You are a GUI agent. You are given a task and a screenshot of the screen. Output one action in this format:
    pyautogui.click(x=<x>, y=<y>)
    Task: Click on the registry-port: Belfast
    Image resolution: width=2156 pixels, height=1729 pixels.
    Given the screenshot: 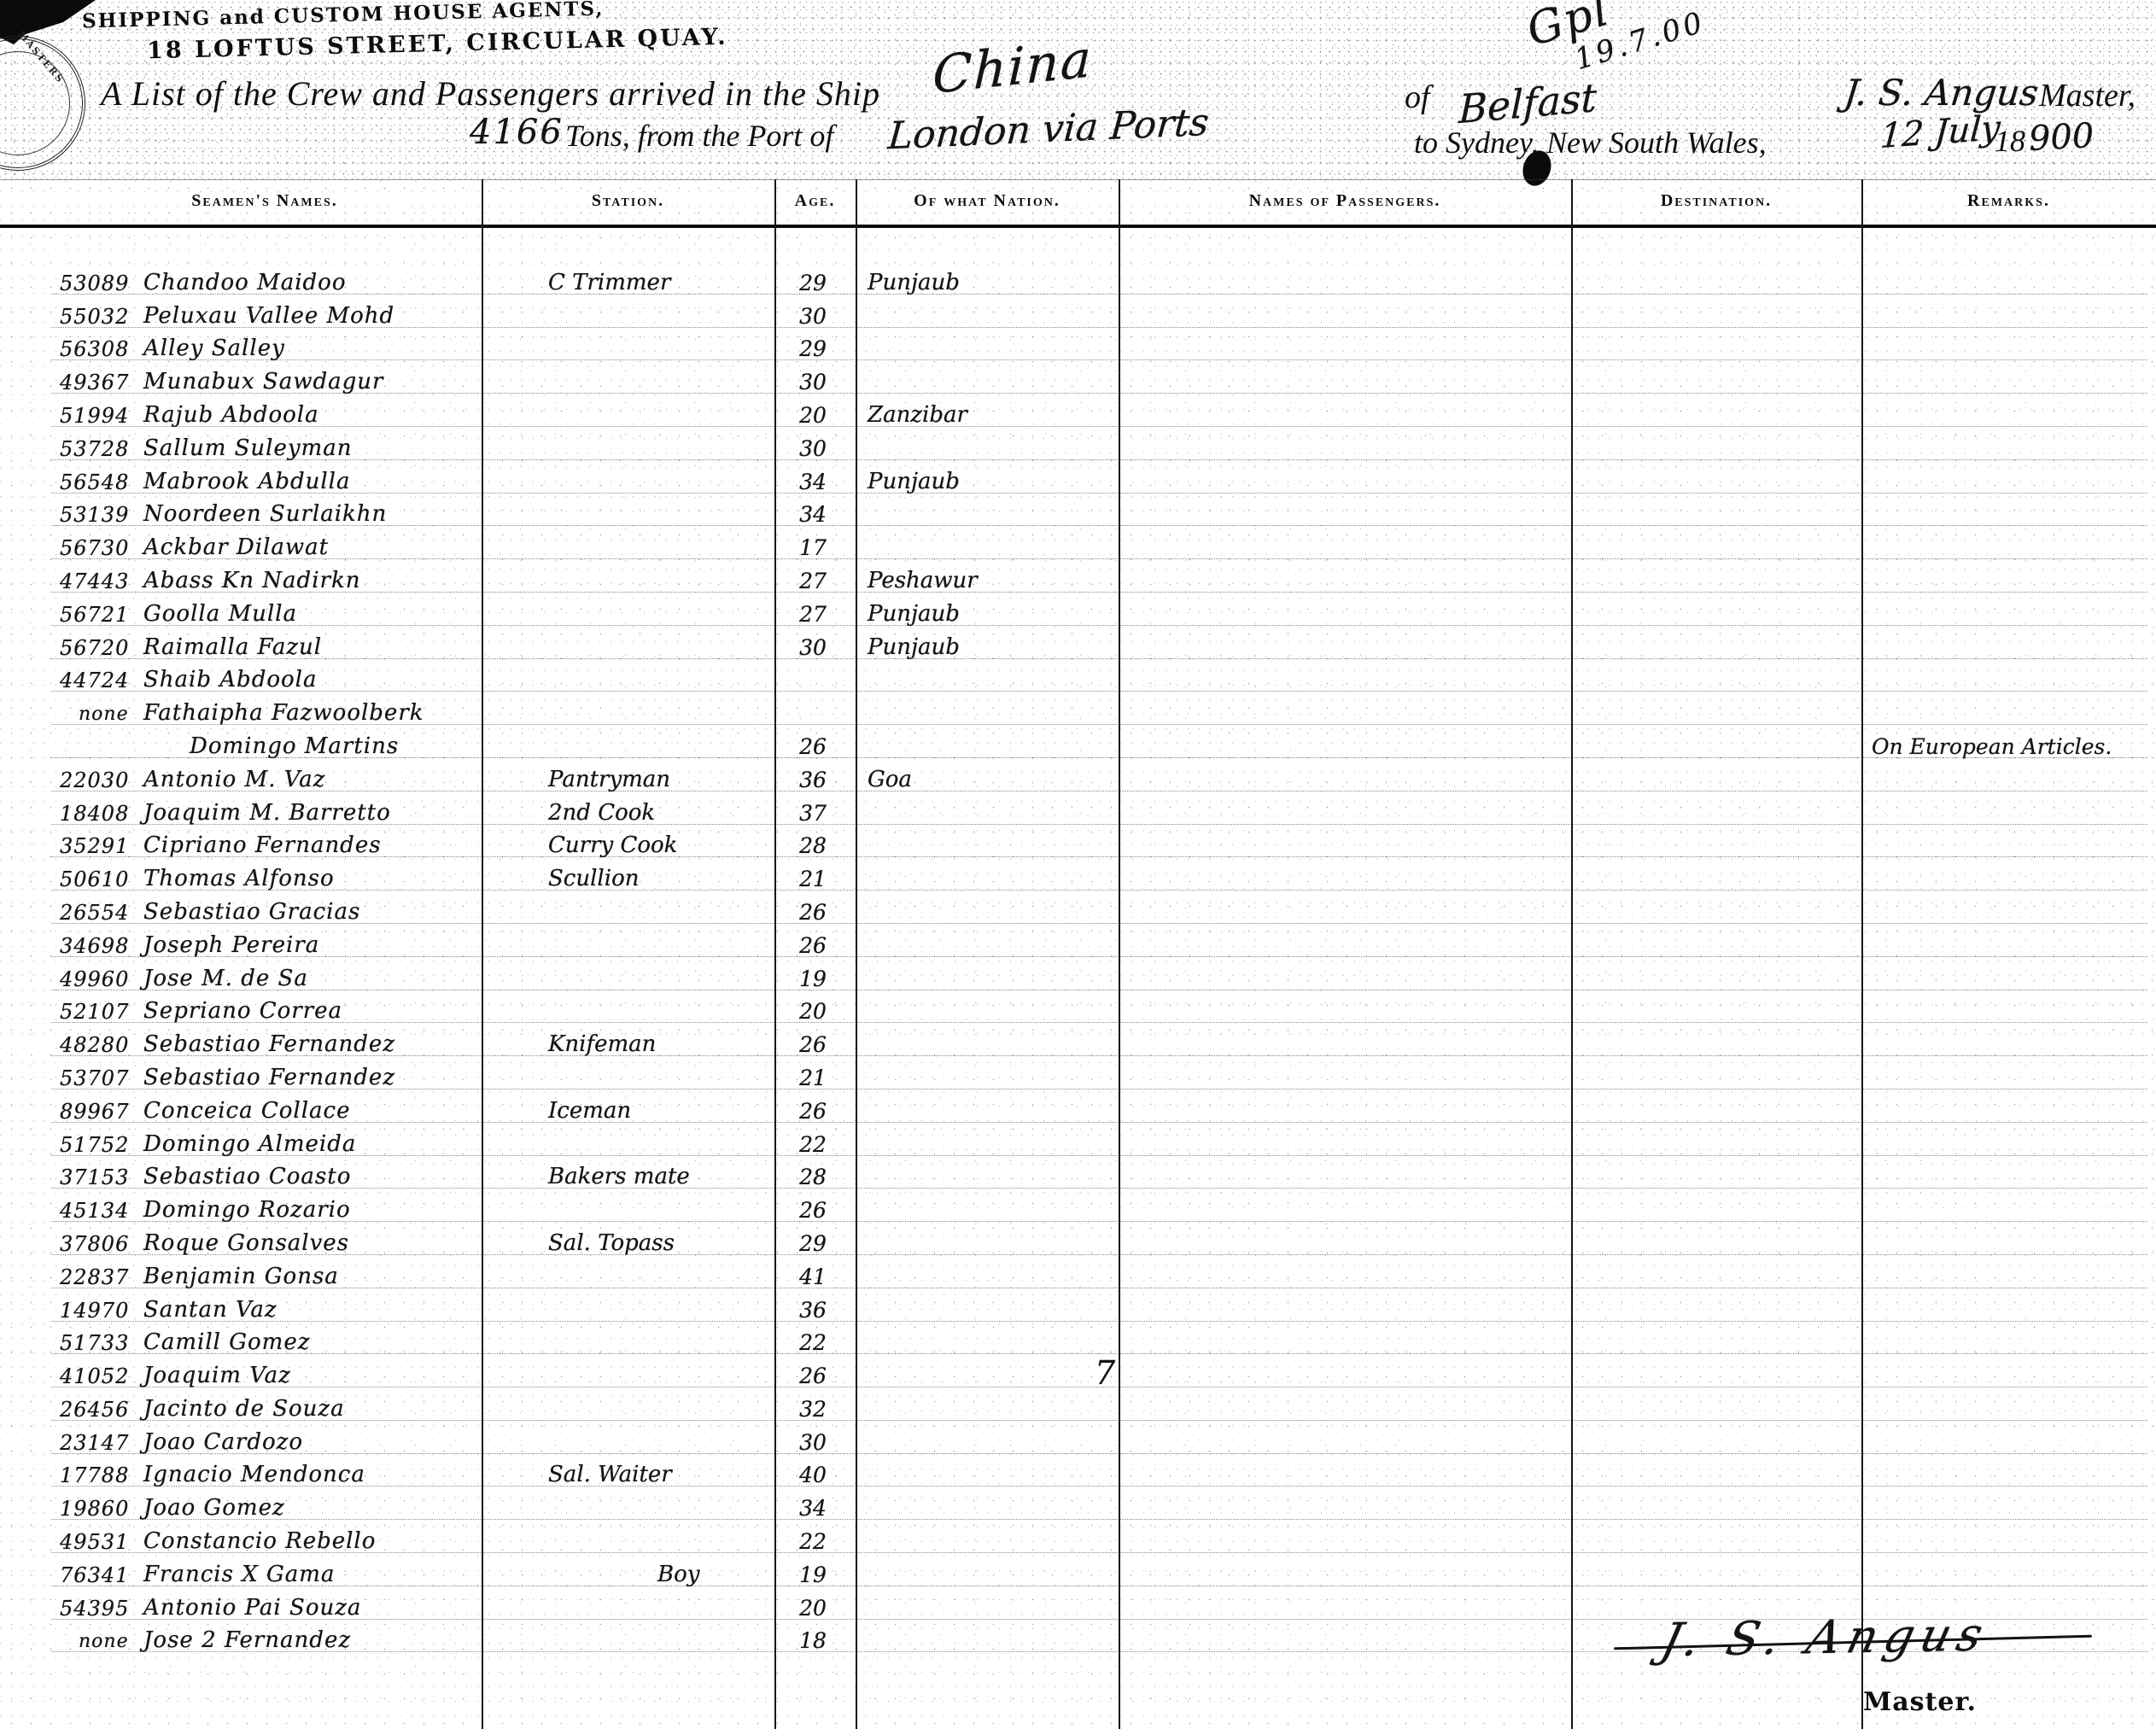 What is the action you would take?
    pyautogui.click(x=1528, y=103)
    